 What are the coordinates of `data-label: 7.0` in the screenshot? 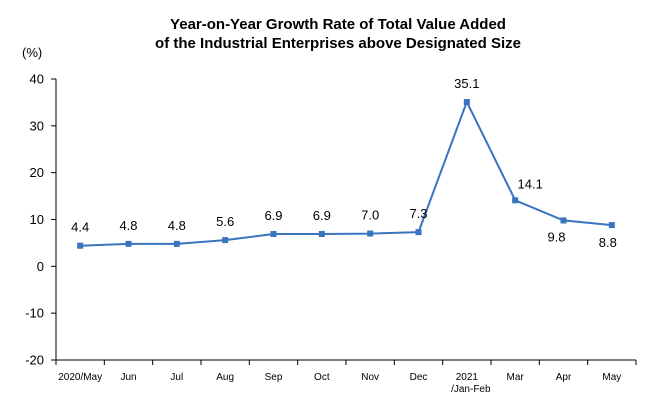 It's located at (370, 215).